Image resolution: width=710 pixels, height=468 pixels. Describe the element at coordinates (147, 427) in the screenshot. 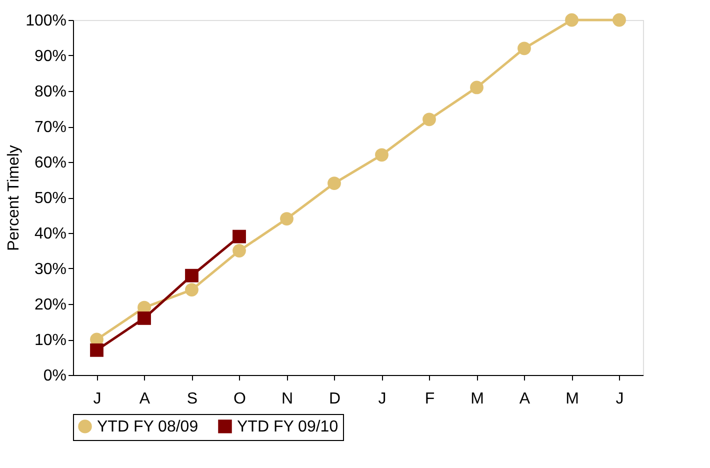

I see `legend-label: YTD FY 08/09` at that location.